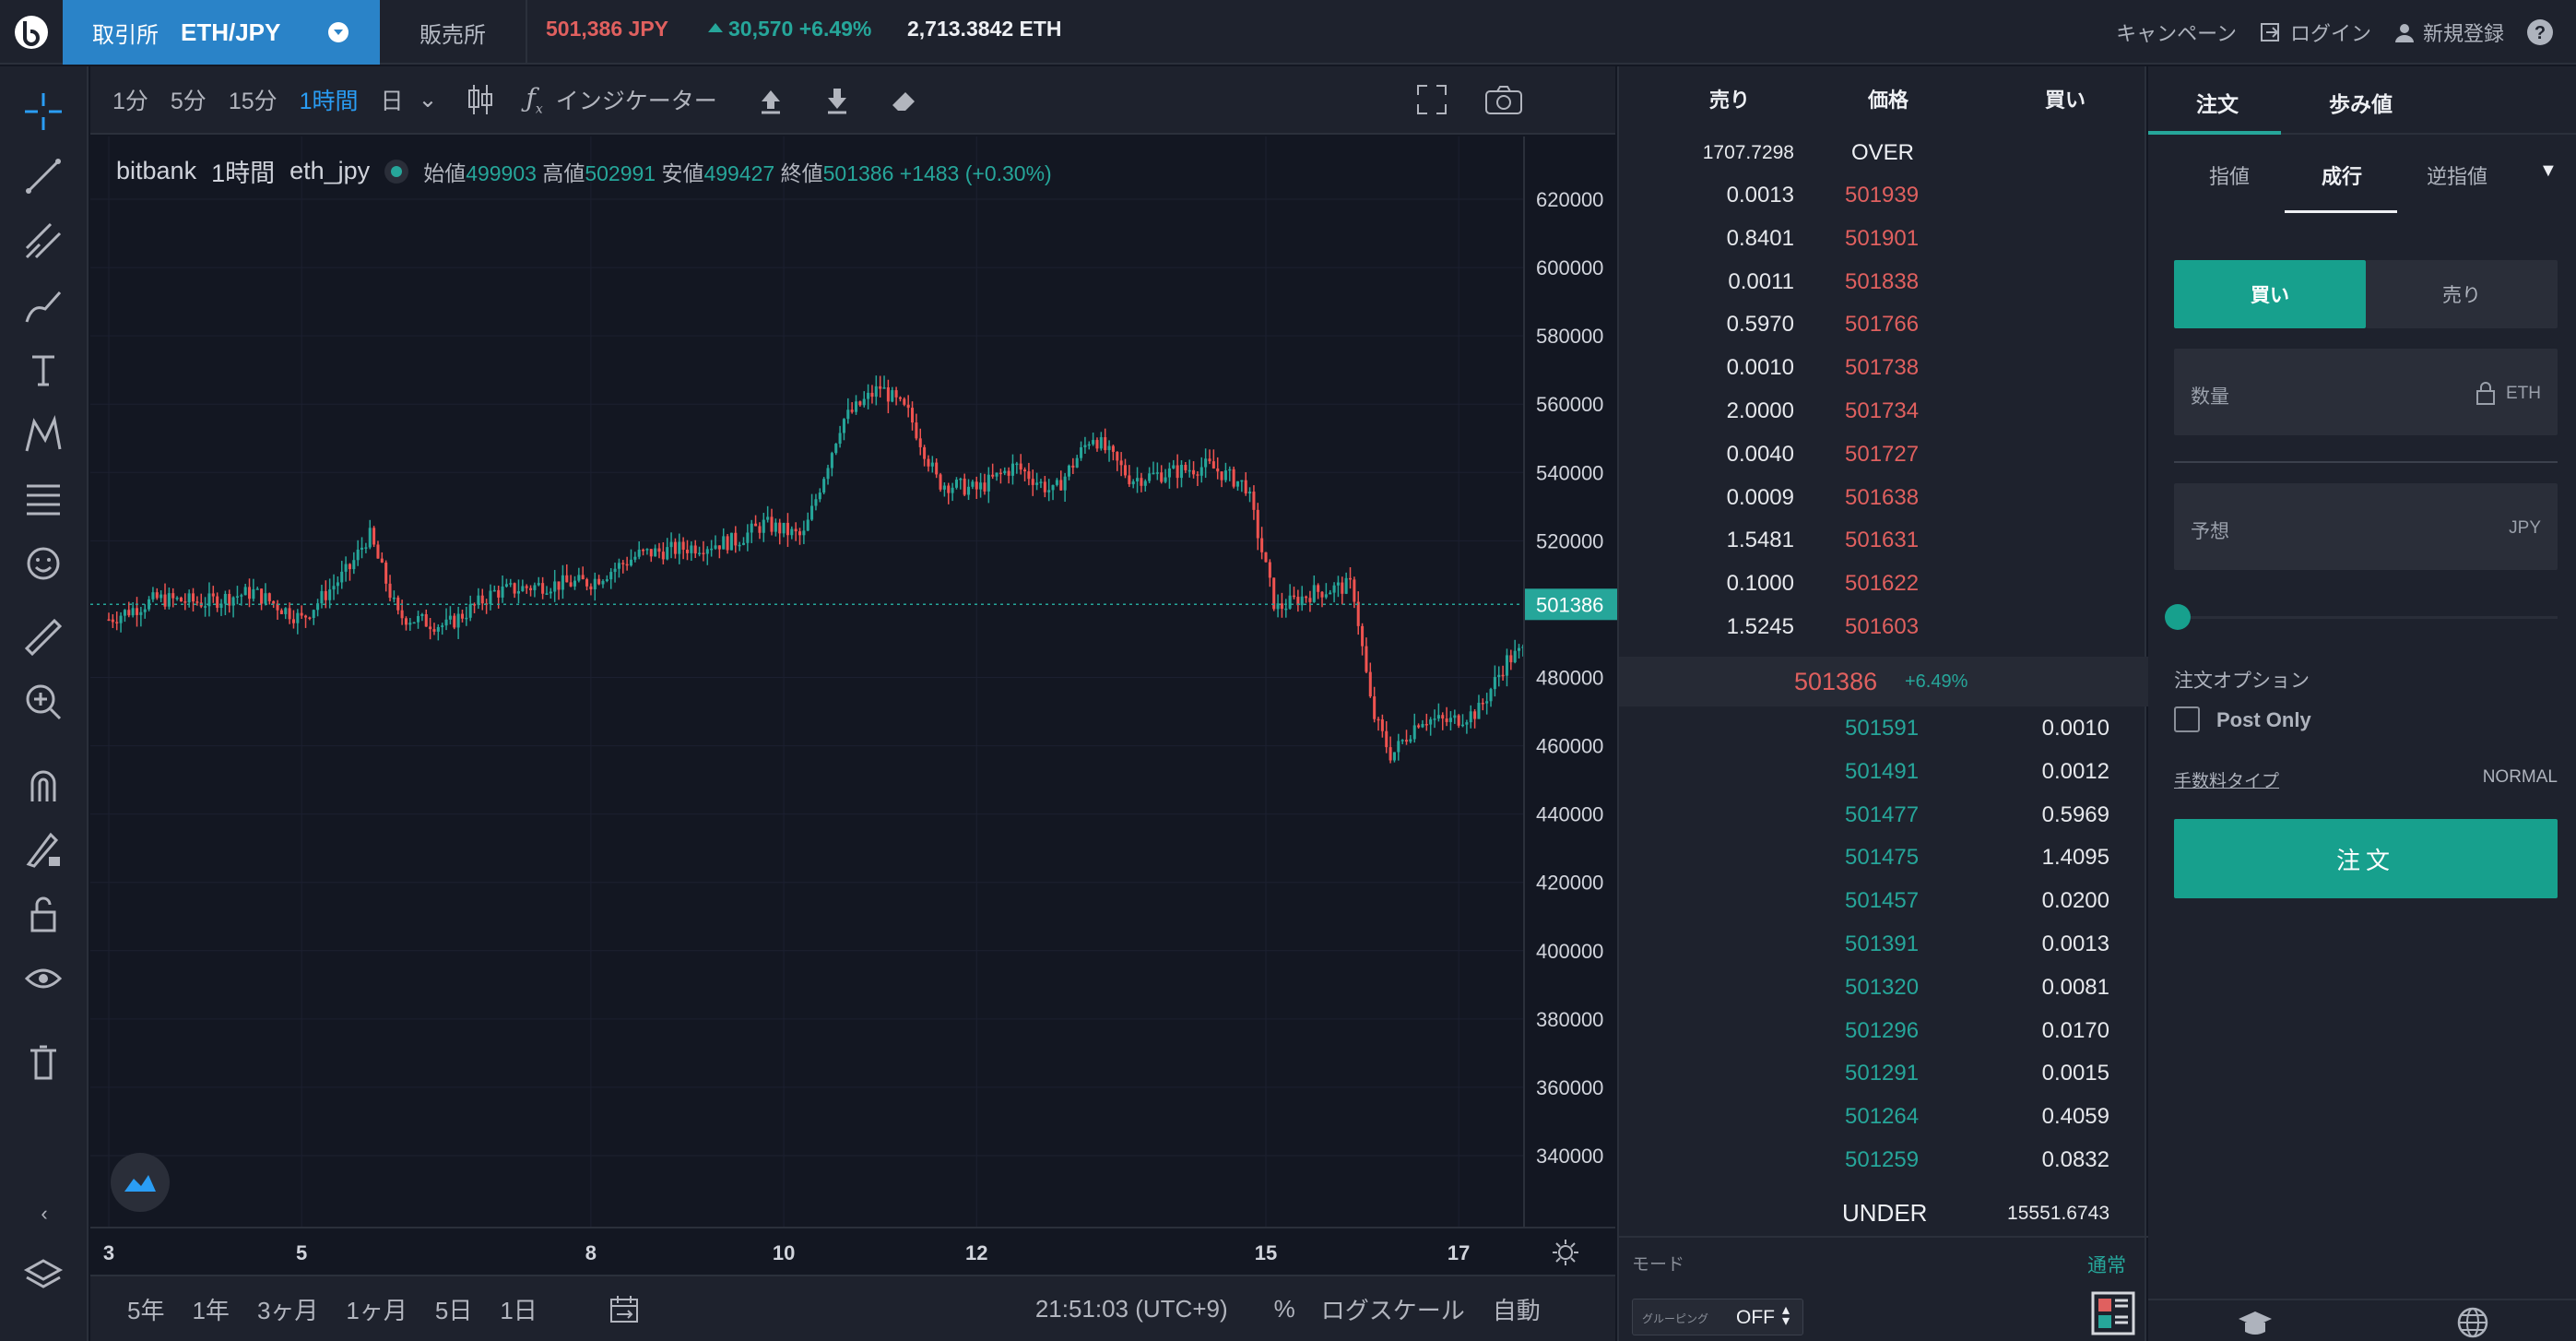 The image size is (2576, 1341). What do you see at coordinates (43, 434) in the screenshot?
I see `pattern-icon` at bounding box center [43, 434].